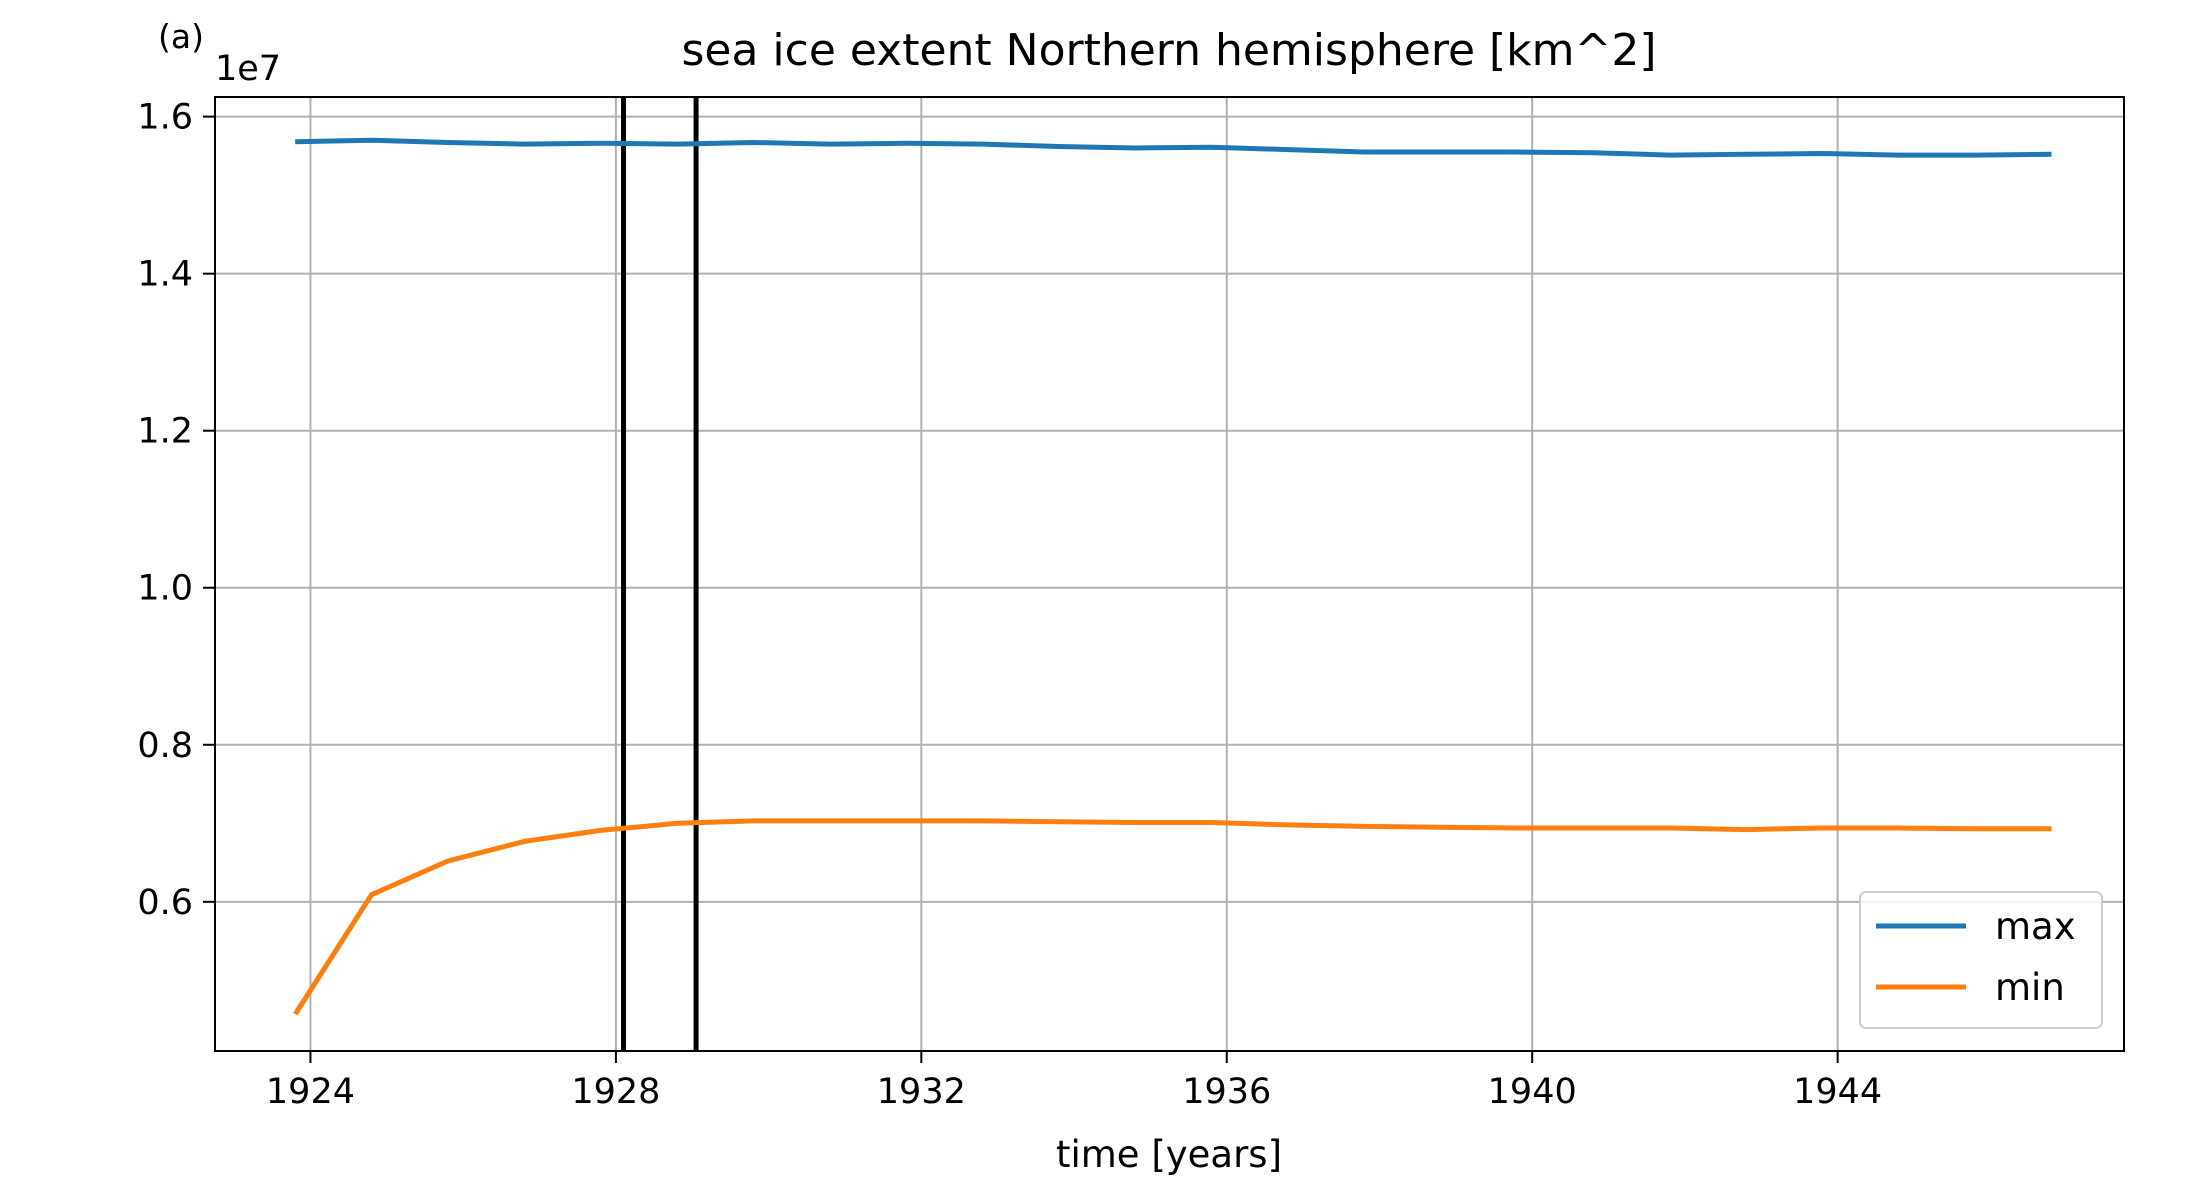 This screenshot has width=2196, height=1186. Describe the element at coordinates (615, 1092) in the screenshot. I see `x-tick-label: 1928` at that location.